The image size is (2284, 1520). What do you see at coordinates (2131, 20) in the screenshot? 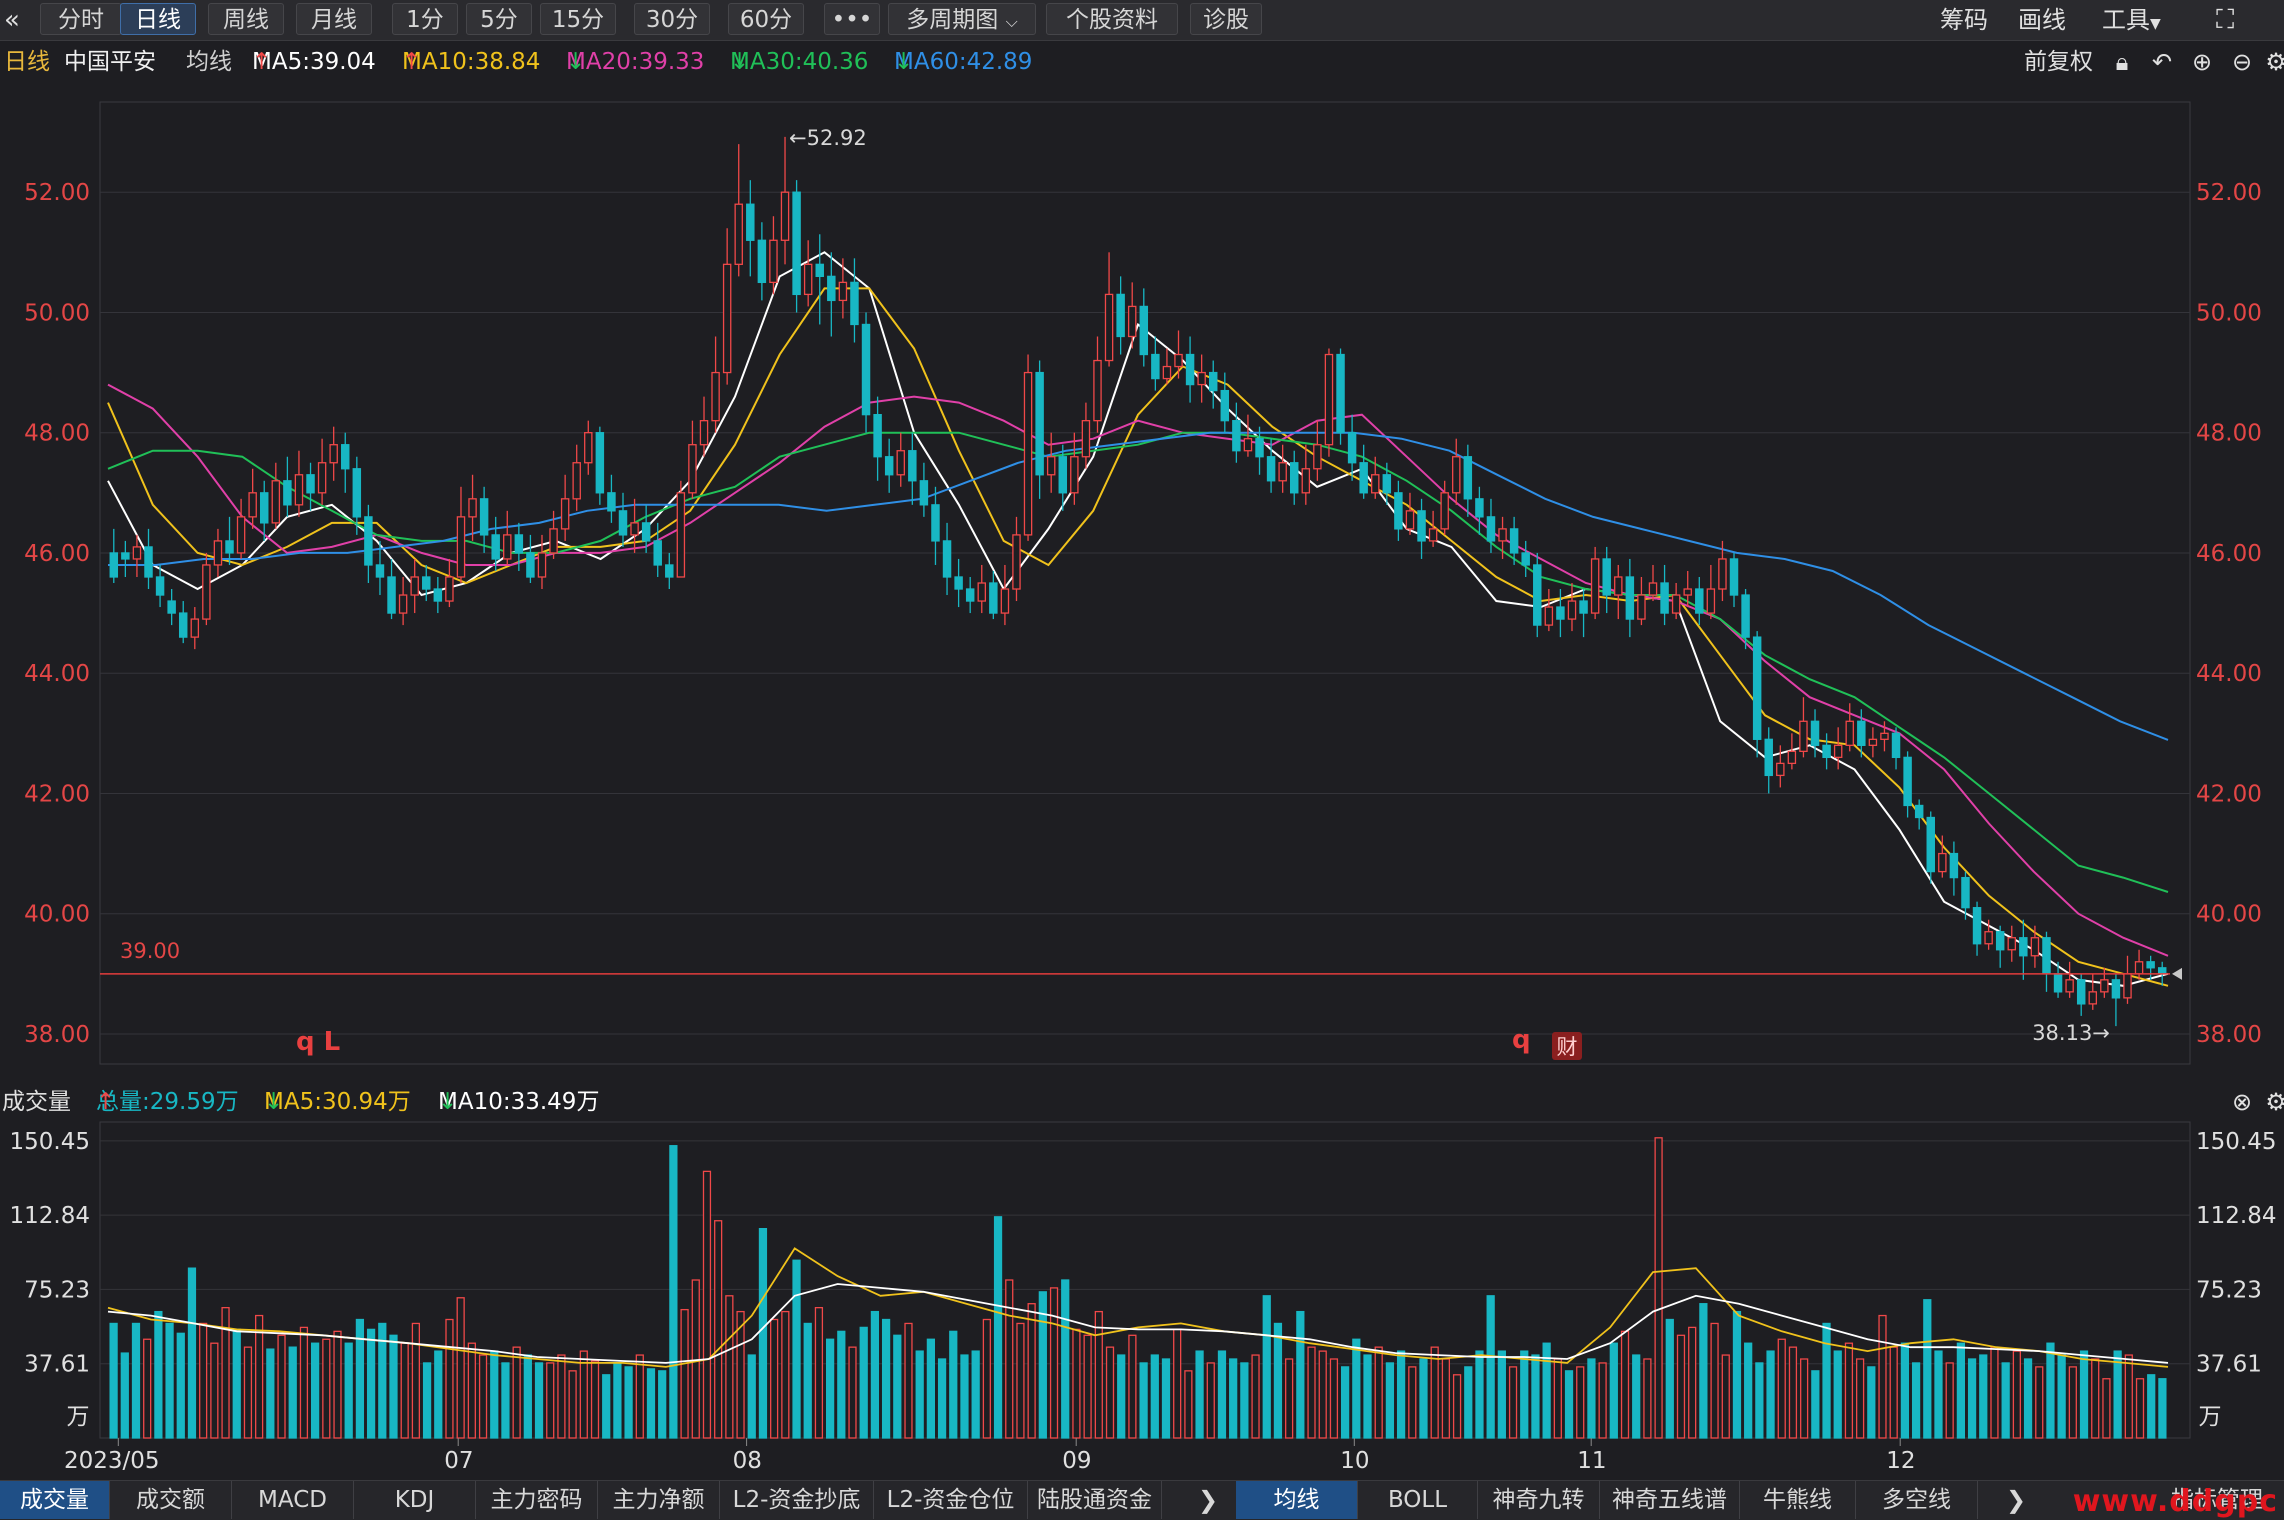
I see `tools-menu-button: 工具▼` at bounding box center [2131, 20].